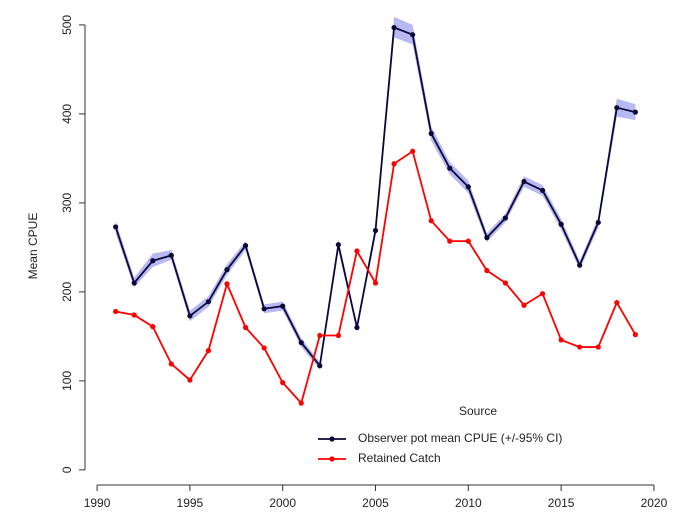 Image resolution: width=681 pixels, height=527 pixels. Describe the element at coordinates (460, 438) in the screenshot. I see `legend-label: Observer pot mean CPUE (+/-95% CI)` at that location.